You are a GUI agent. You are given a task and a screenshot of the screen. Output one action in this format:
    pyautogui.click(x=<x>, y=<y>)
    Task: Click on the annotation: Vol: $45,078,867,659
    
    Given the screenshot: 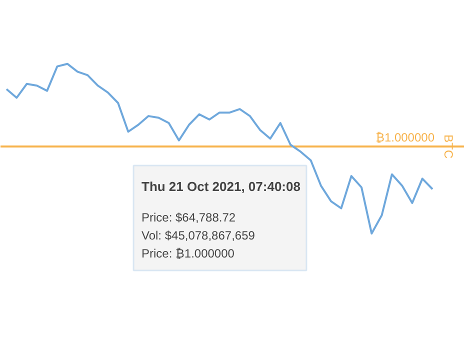 What is the action you would take?
    pyautogui.click(x=199, y=235)
    